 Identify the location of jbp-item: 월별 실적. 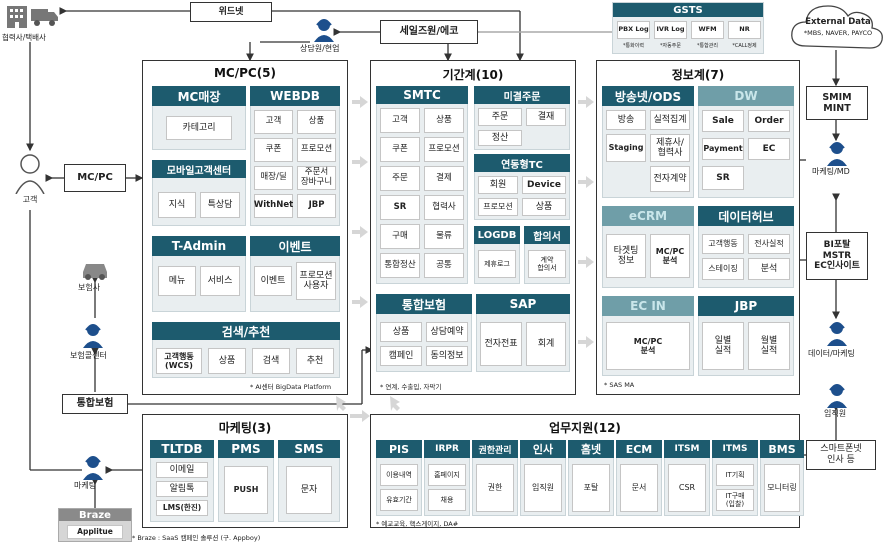
(769, 346).